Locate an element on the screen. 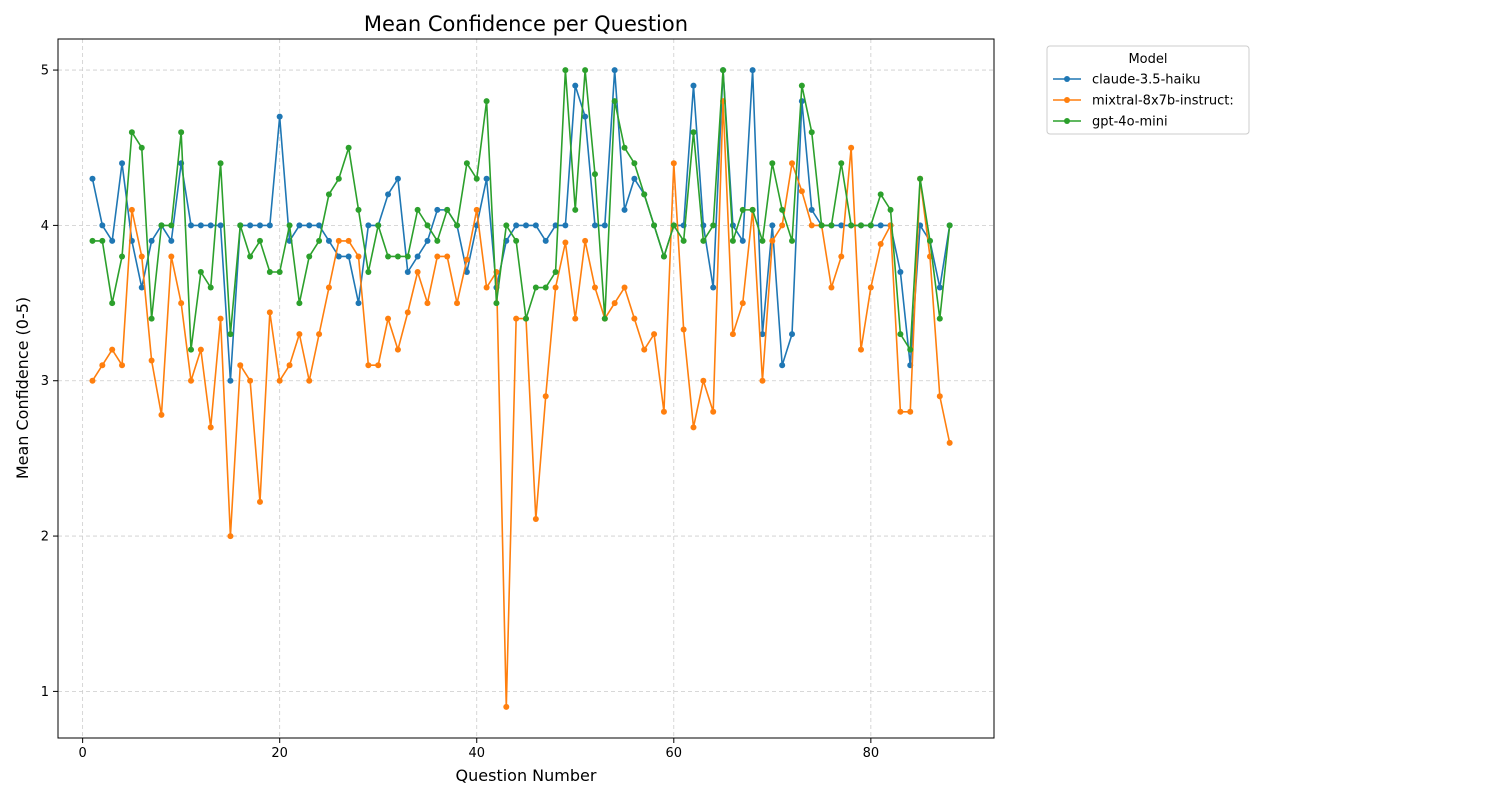 Image resolution: width=1500 pixels, height=800 pixels. legend-frame is located at coordinates (1148, 90).